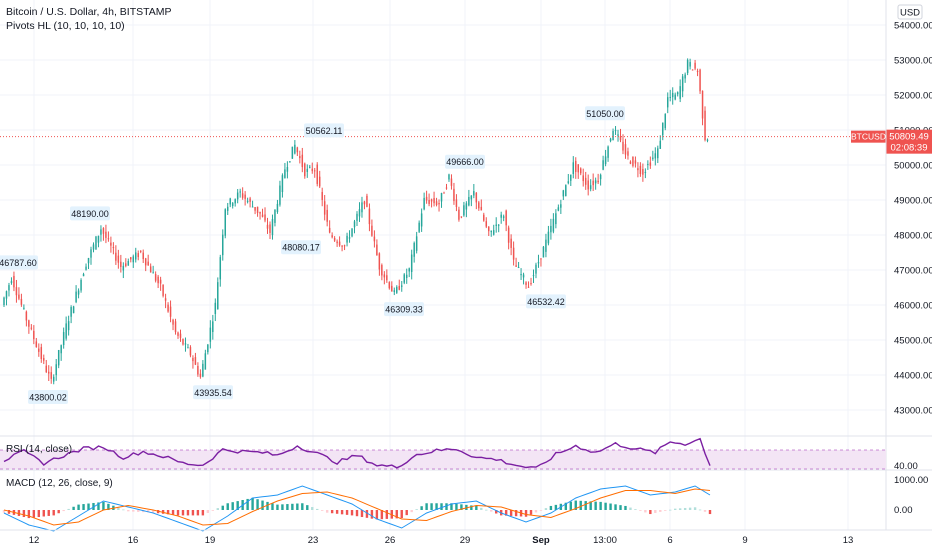 This screenshot has height=550, width=932. I want to click on currency-badge, so click(910, 12).